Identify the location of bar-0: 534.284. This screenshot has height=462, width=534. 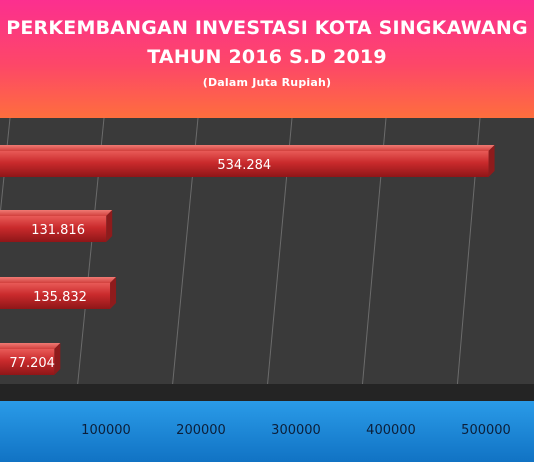
(247, 161).